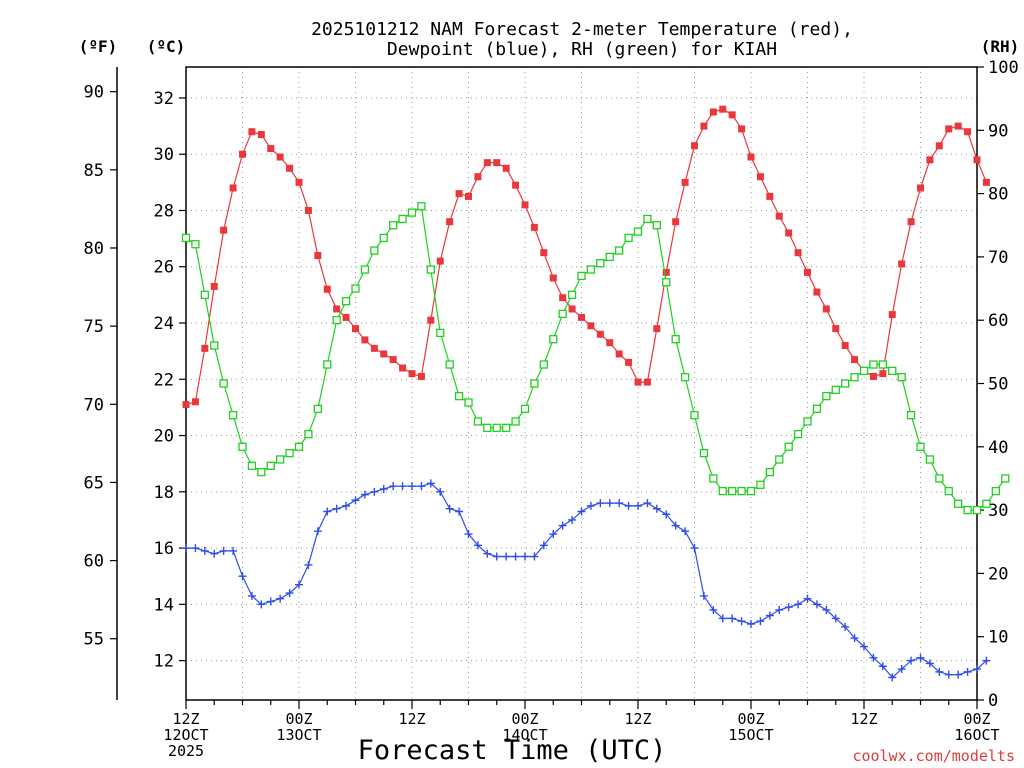 The width and height of the screenshot is (1024, 768). I want to click on time-tick-label: 12Z, so click(863, 719).